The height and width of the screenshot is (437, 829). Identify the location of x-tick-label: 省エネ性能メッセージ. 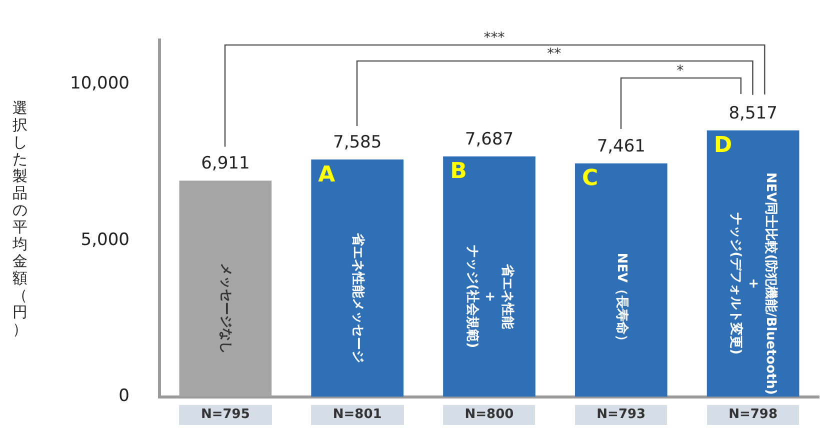
(358, 298).